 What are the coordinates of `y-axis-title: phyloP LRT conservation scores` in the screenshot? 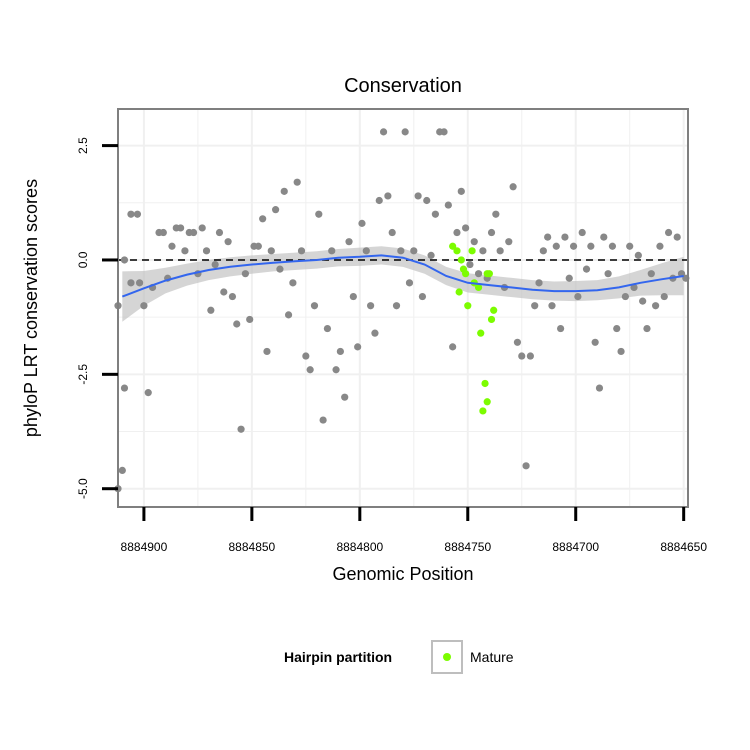 It's located at (31, 308).